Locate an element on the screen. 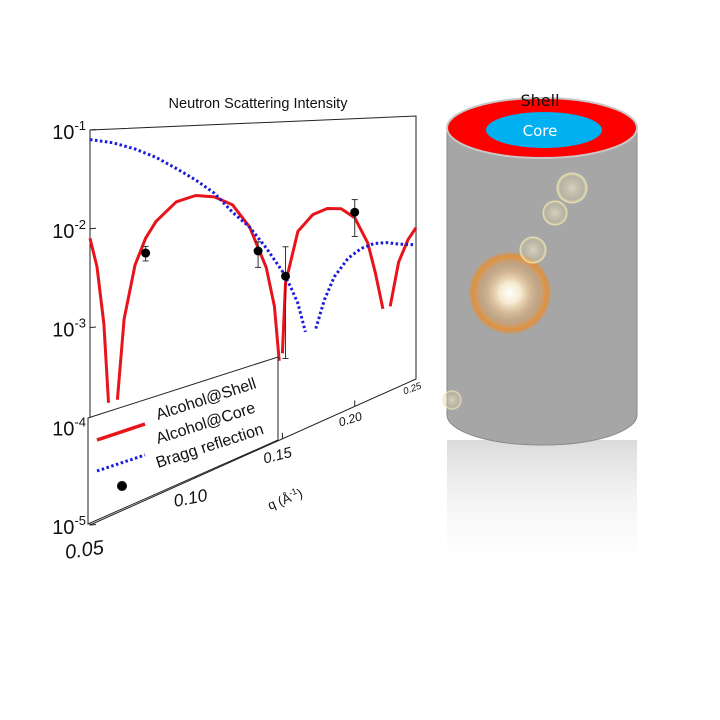 This screenshot has height=720, width=720. chart-title: Neutron Scattering Intensity is located at coordinates (259, 104).